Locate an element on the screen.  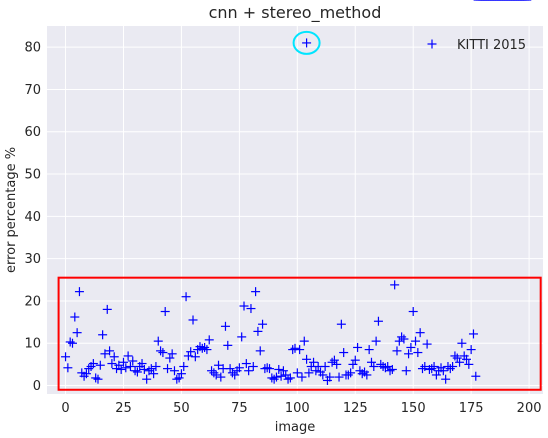
y-tick-label: 80 is located at coordinates (32, 48).